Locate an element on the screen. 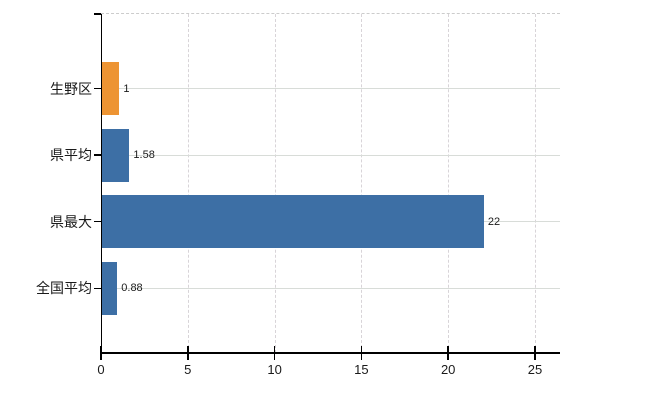 This screenshot has width=650, height=400. x-tick-label-0: 0 is located at coordinates (101, 369).